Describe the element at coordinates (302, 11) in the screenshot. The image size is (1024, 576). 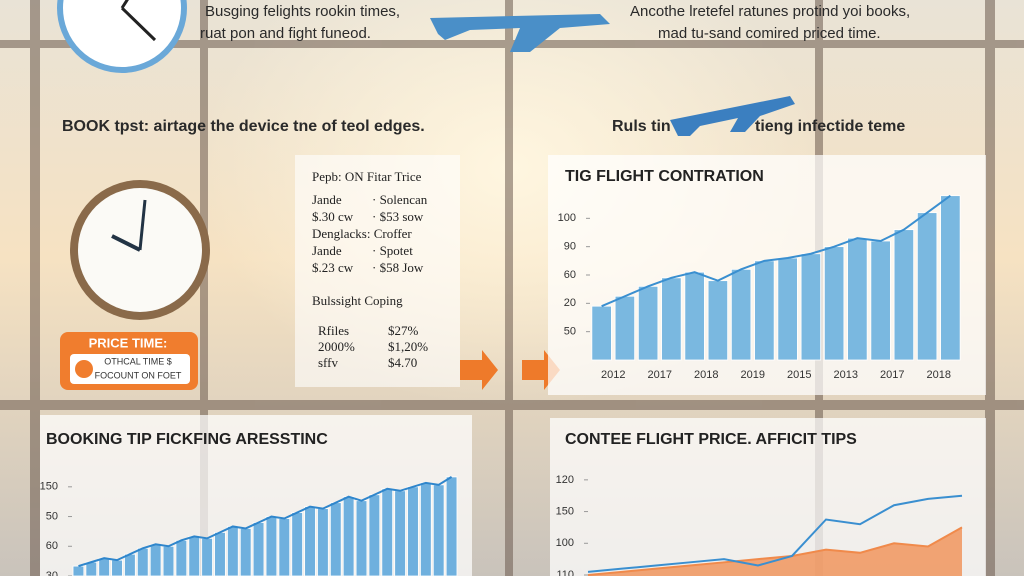
I see `header-text: Busging felights rookin times,` at that location.